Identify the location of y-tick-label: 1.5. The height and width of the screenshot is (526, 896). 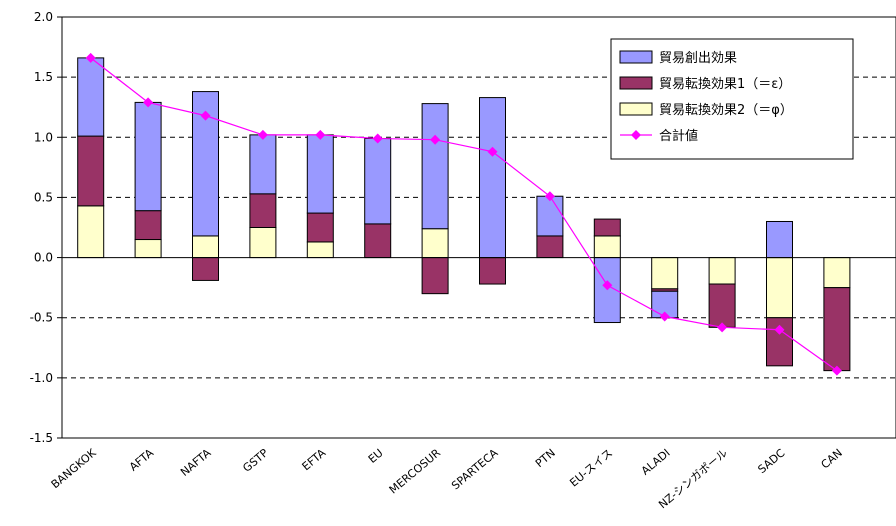
(43, 77).